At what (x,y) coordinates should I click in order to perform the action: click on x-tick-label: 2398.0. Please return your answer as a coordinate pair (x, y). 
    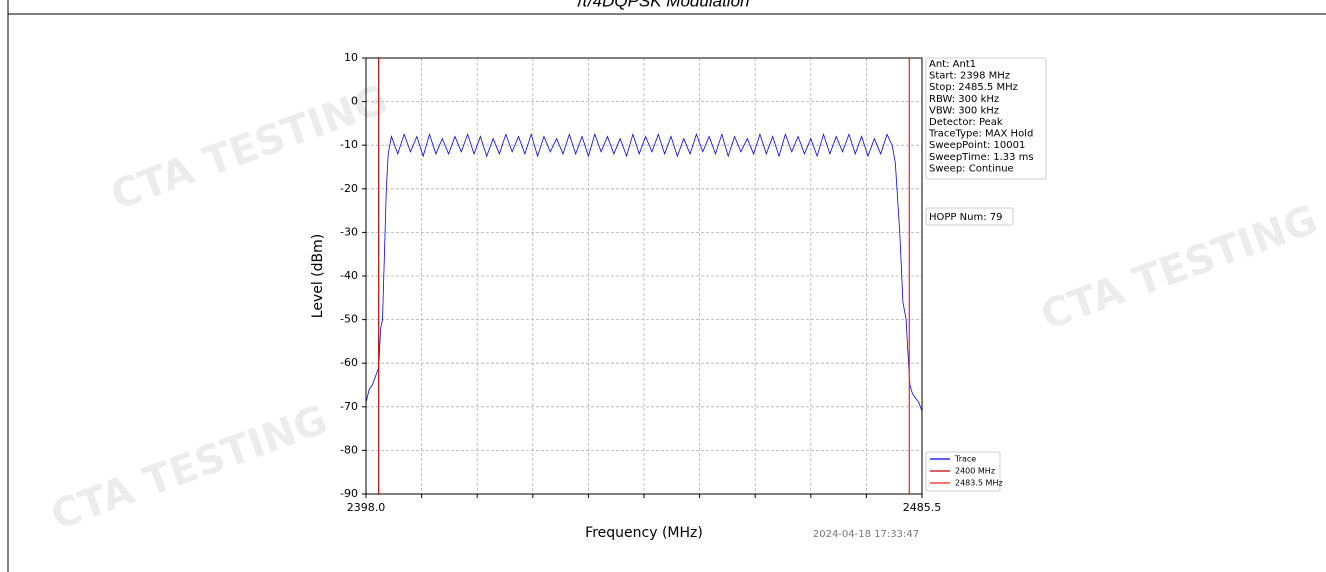
    Looking at the image, I should click on (366, 507).